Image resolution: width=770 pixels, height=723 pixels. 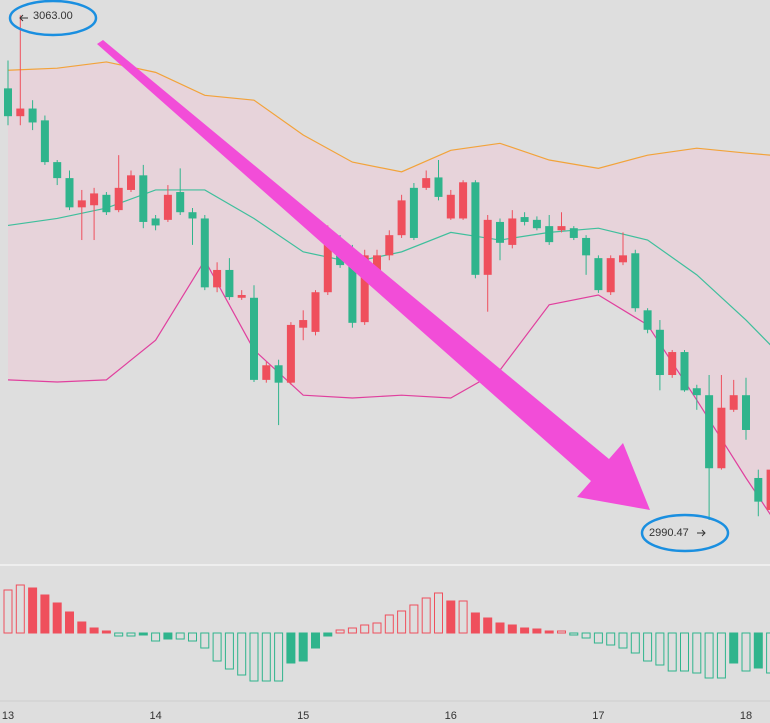 I want to click on right-arrow-icon, so click(x=701, y=533).